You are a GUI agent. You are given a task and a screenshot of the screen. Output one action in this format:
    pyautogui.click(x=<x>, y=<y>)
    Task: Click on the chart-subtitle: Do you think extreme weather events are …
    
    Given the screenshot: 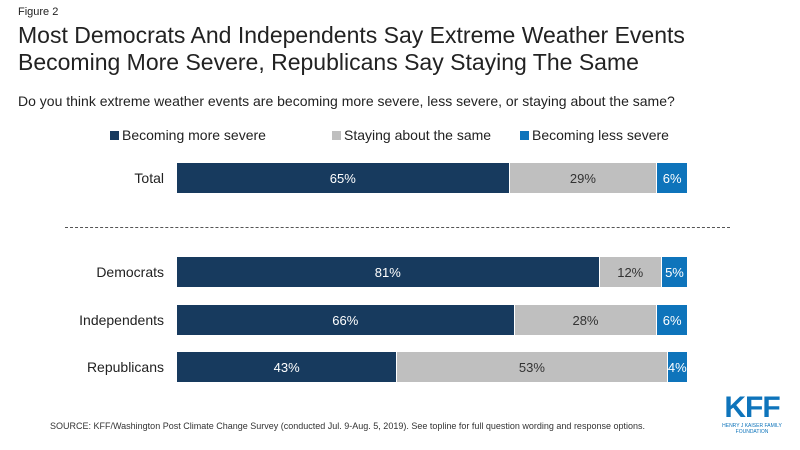 What is the action you would take?
    pyautogui.click(x=346, y=101)
    